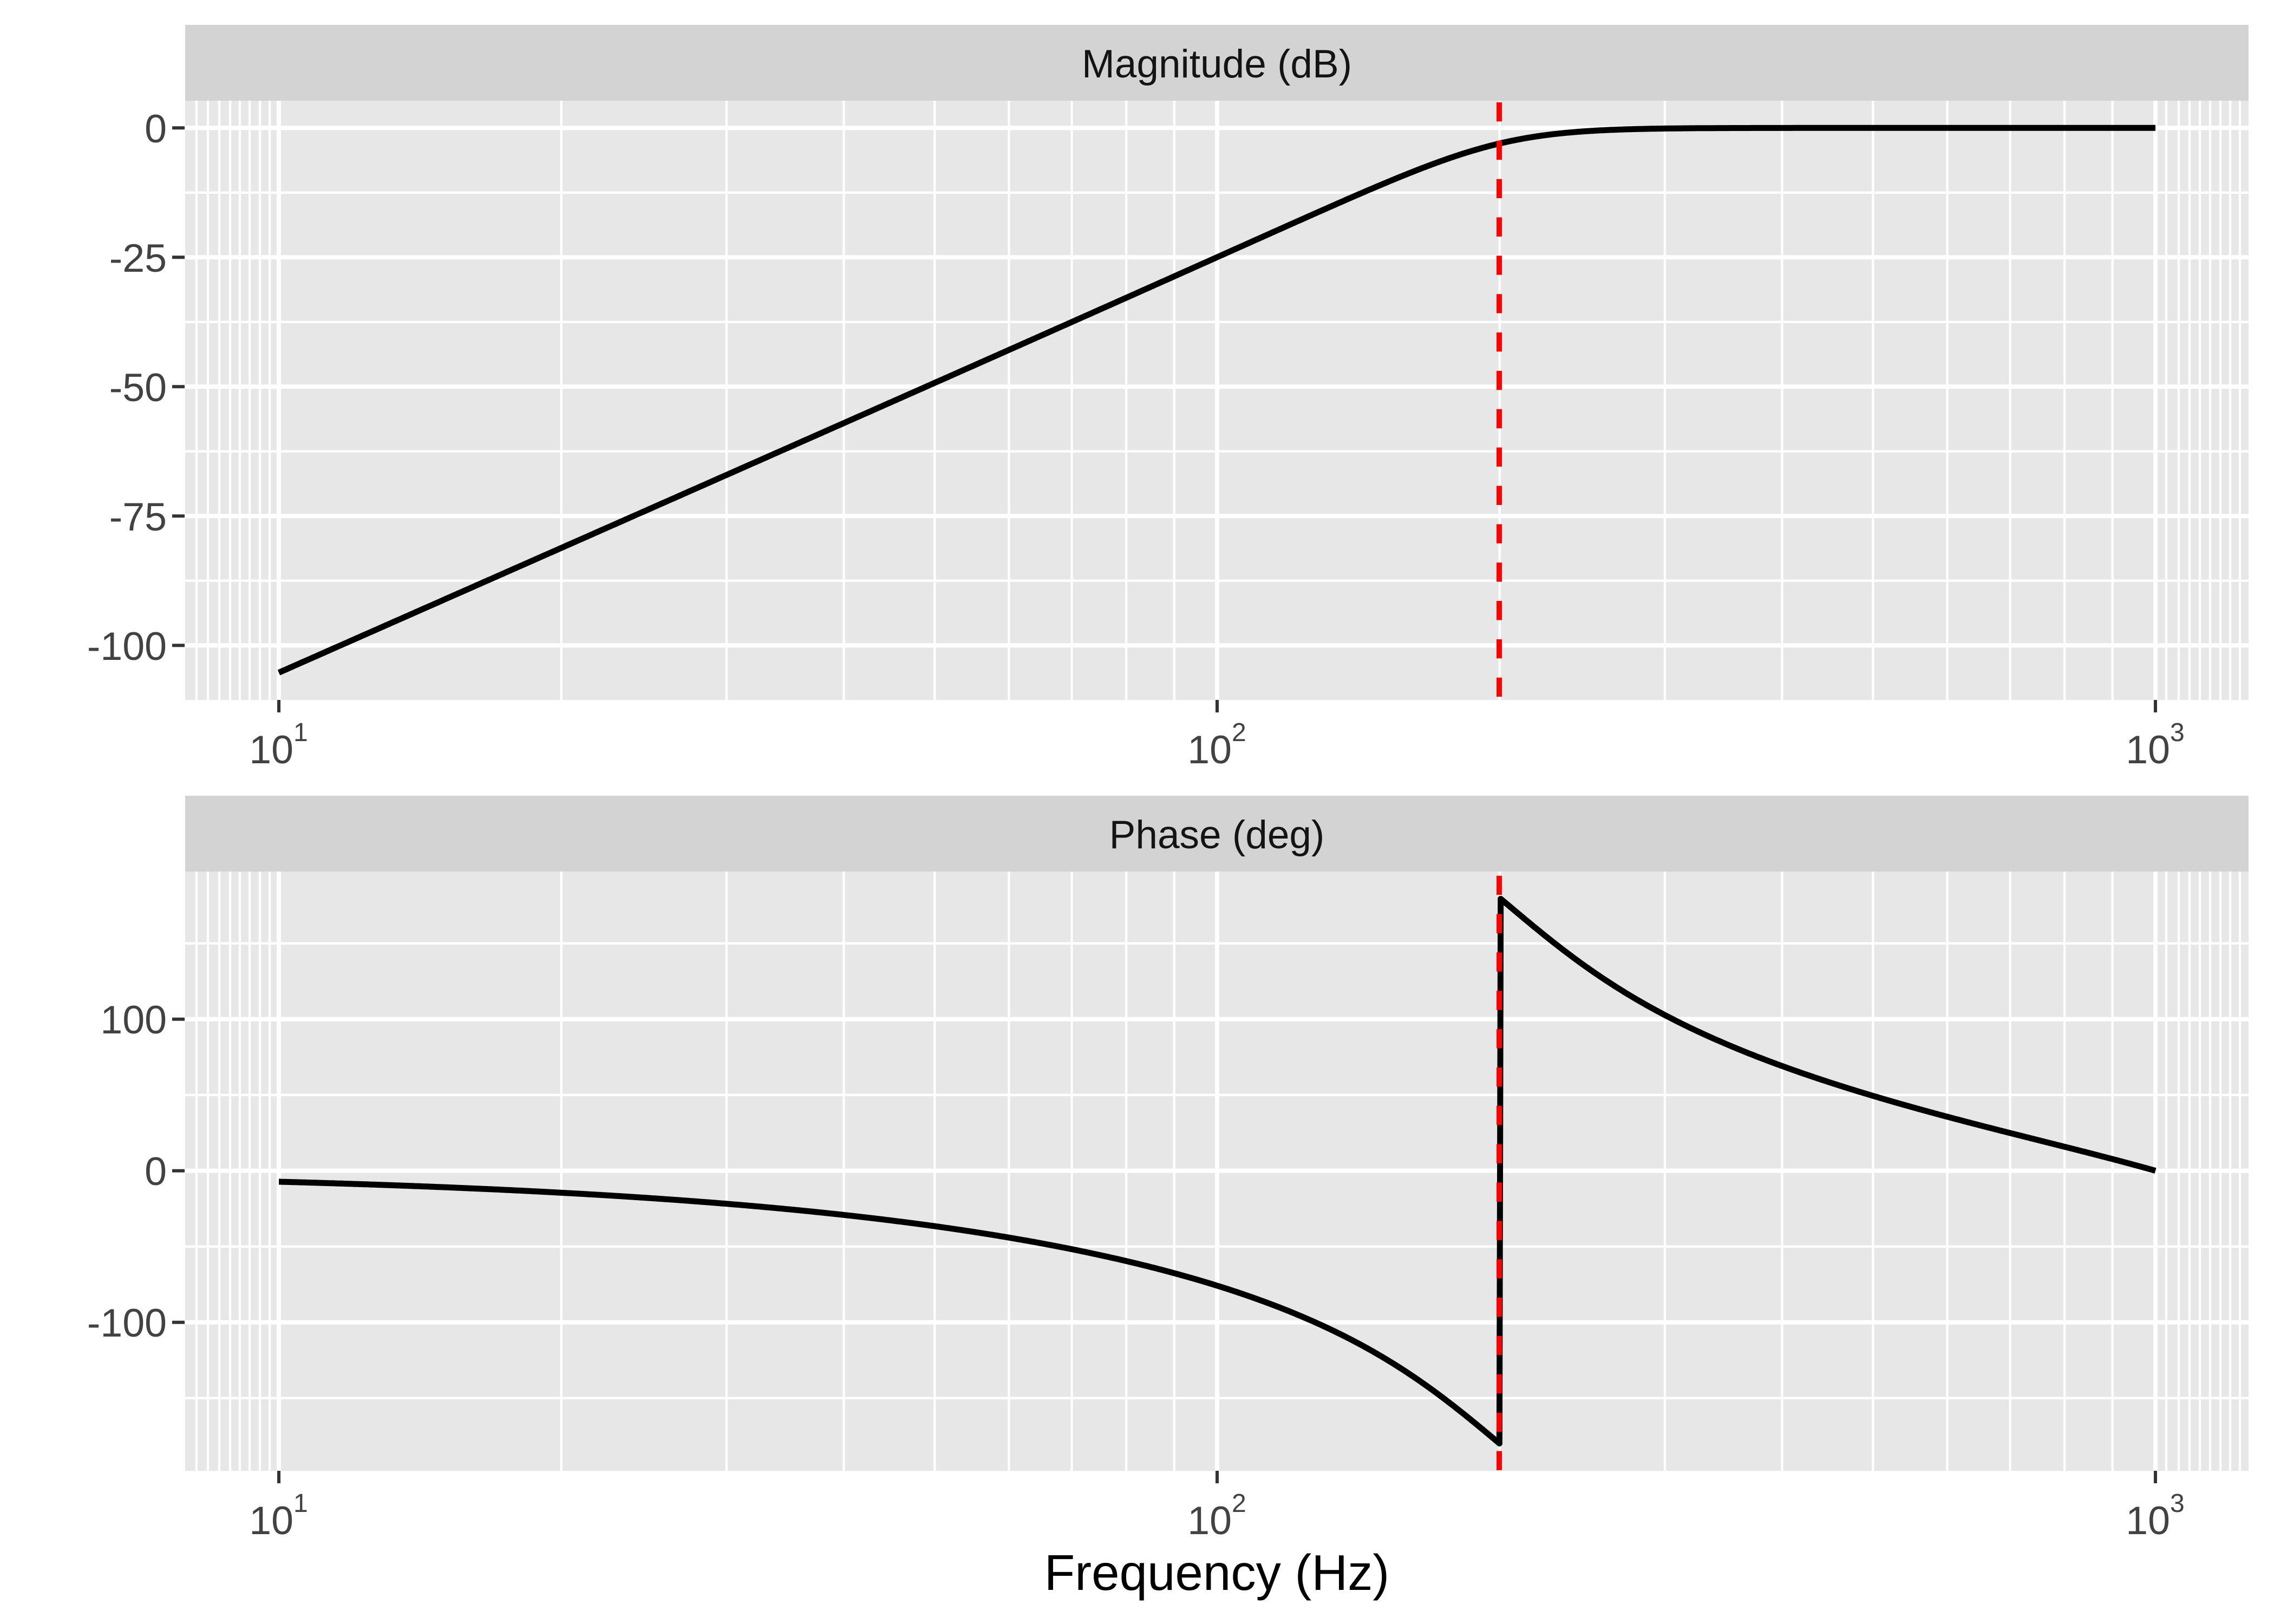 The width and height of the screenshot is (2274, 1624). I want to click on svg-text: -50, so click(138, 387).